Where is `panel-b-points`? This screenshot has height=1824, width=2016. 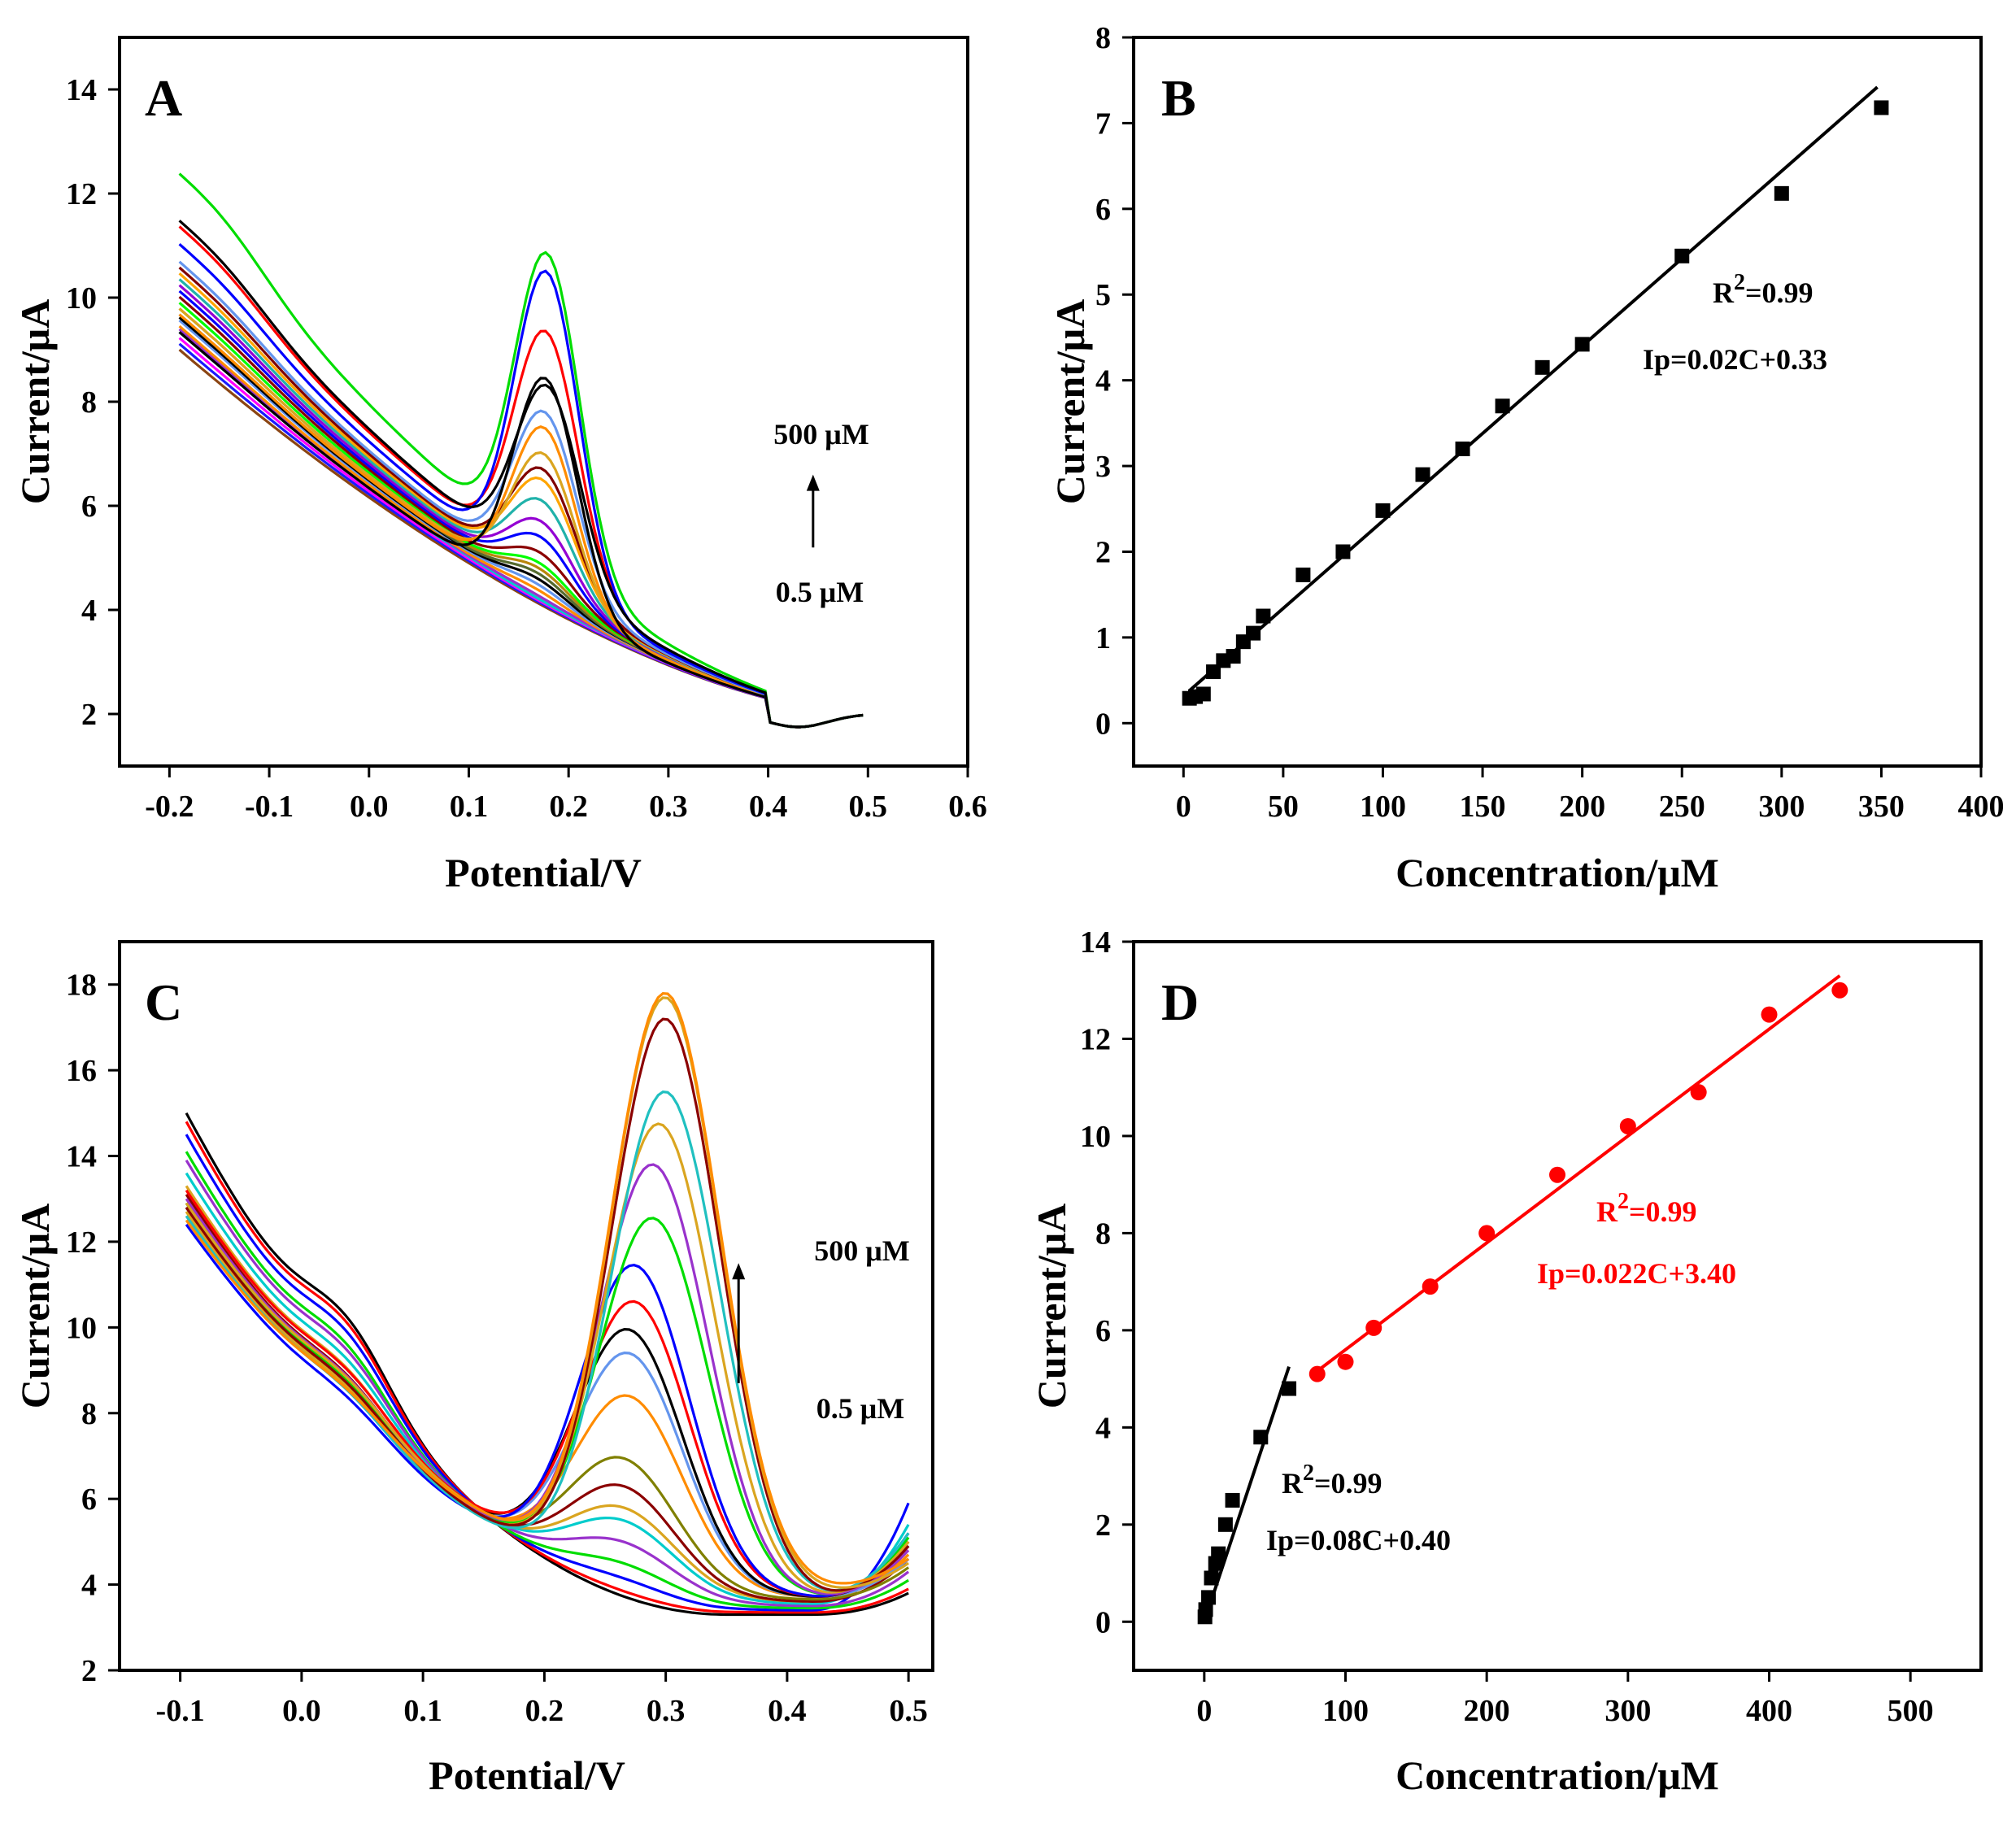
panel-b-points is located at coordinates (1535, 403).